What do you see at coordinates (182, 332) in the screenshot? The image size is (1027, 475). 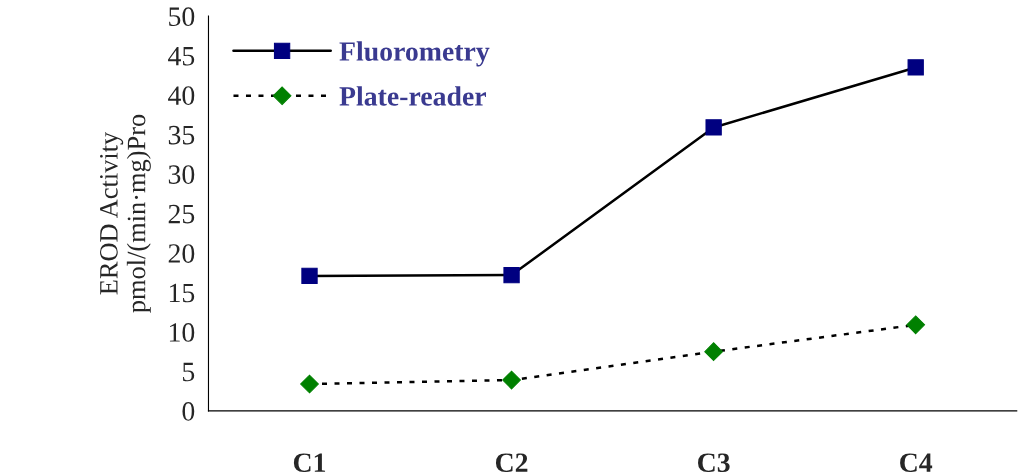 I see `y-tick-label: 10` at bounding box center [182, 332].